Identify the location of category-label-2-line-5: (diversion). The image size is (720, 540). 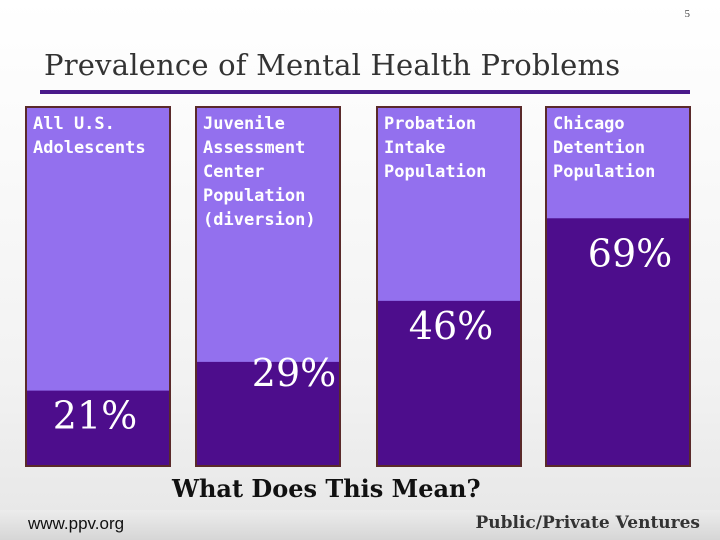
(259, 220).